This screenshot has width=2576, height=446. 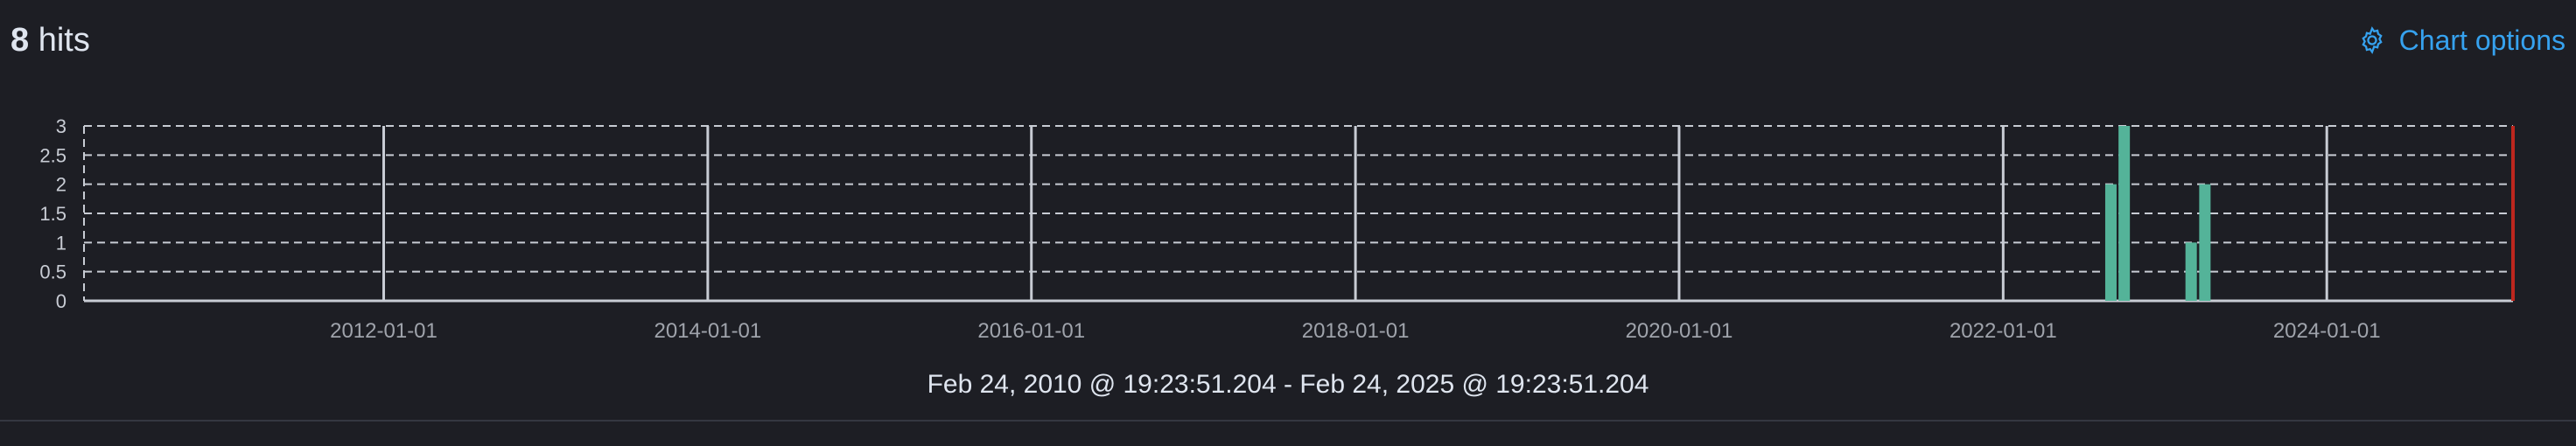 I want to click on y-tick-label: 1.5, so click(x=52, y=214).